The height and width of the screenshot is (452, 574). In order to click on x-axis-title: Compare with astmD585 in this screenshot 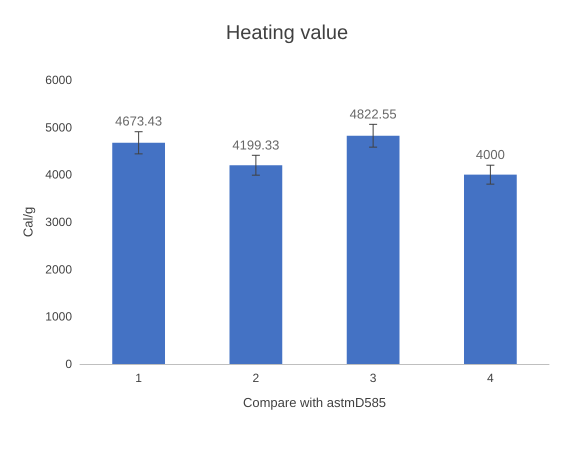, I will do `click(314, 402)`.